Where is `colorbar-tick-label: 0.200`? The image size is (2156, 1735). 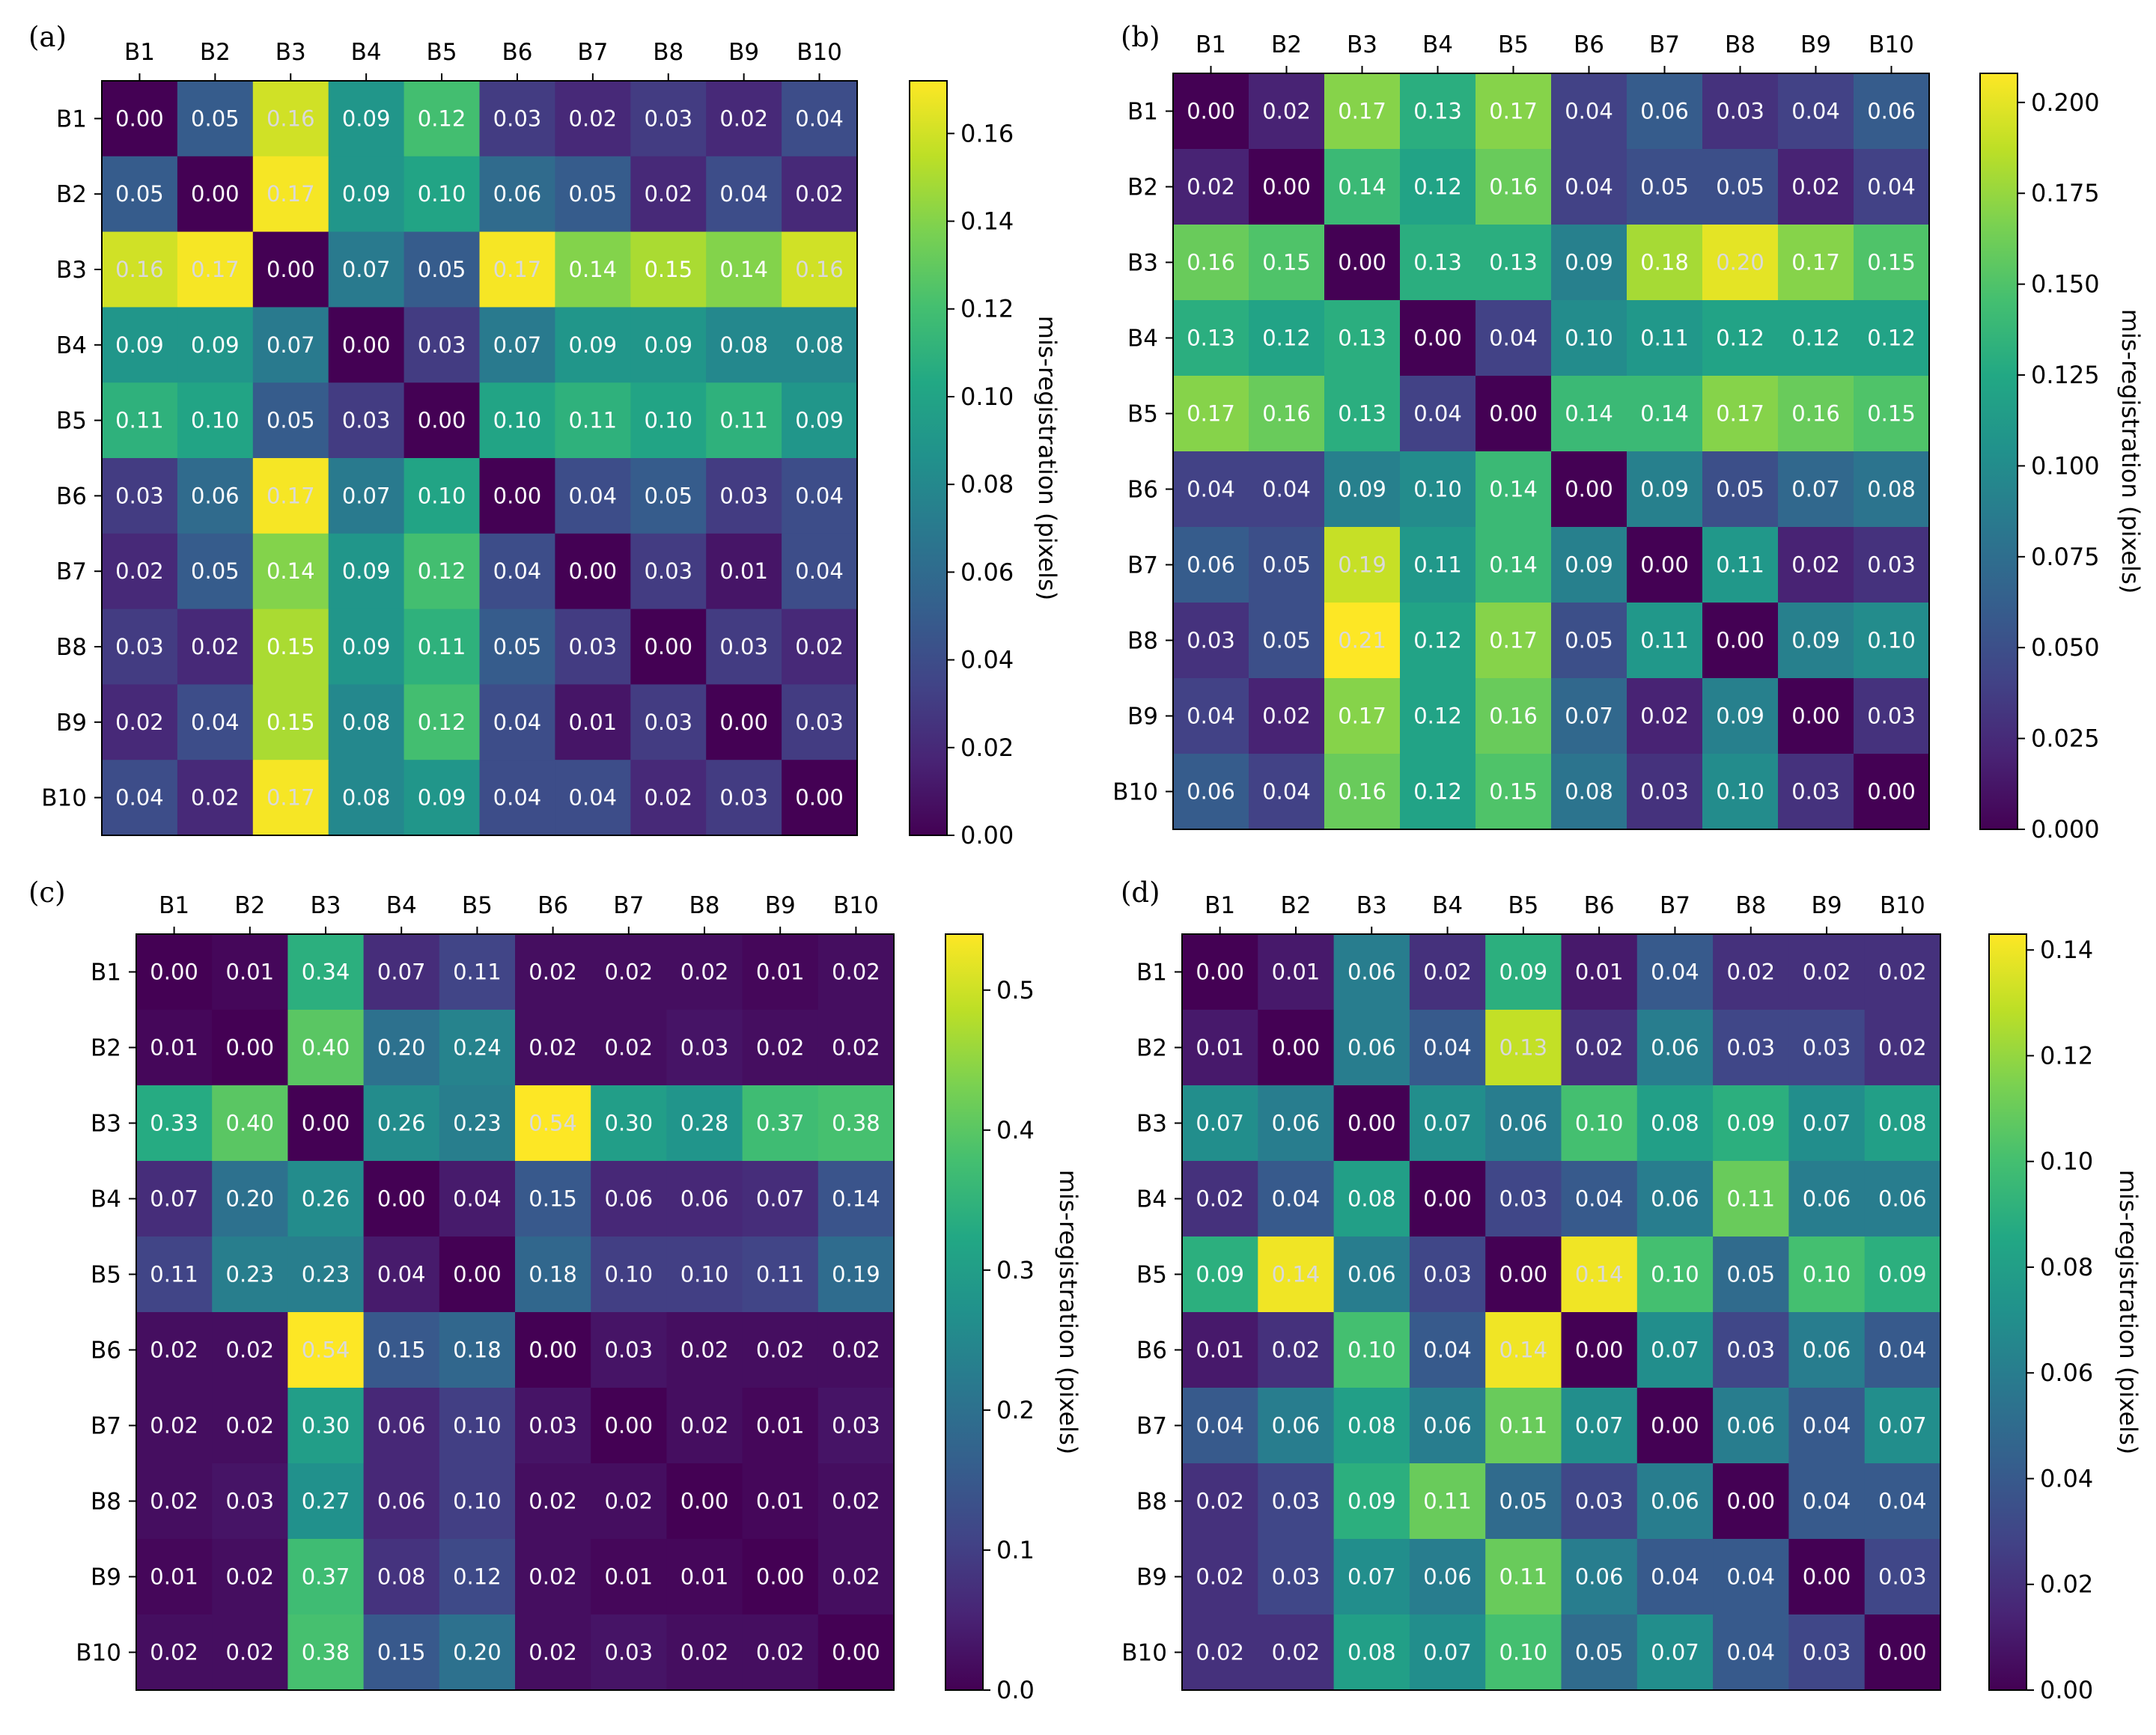
colorbar-tick-label: 0.200 is located at coordinates (2065, 102).